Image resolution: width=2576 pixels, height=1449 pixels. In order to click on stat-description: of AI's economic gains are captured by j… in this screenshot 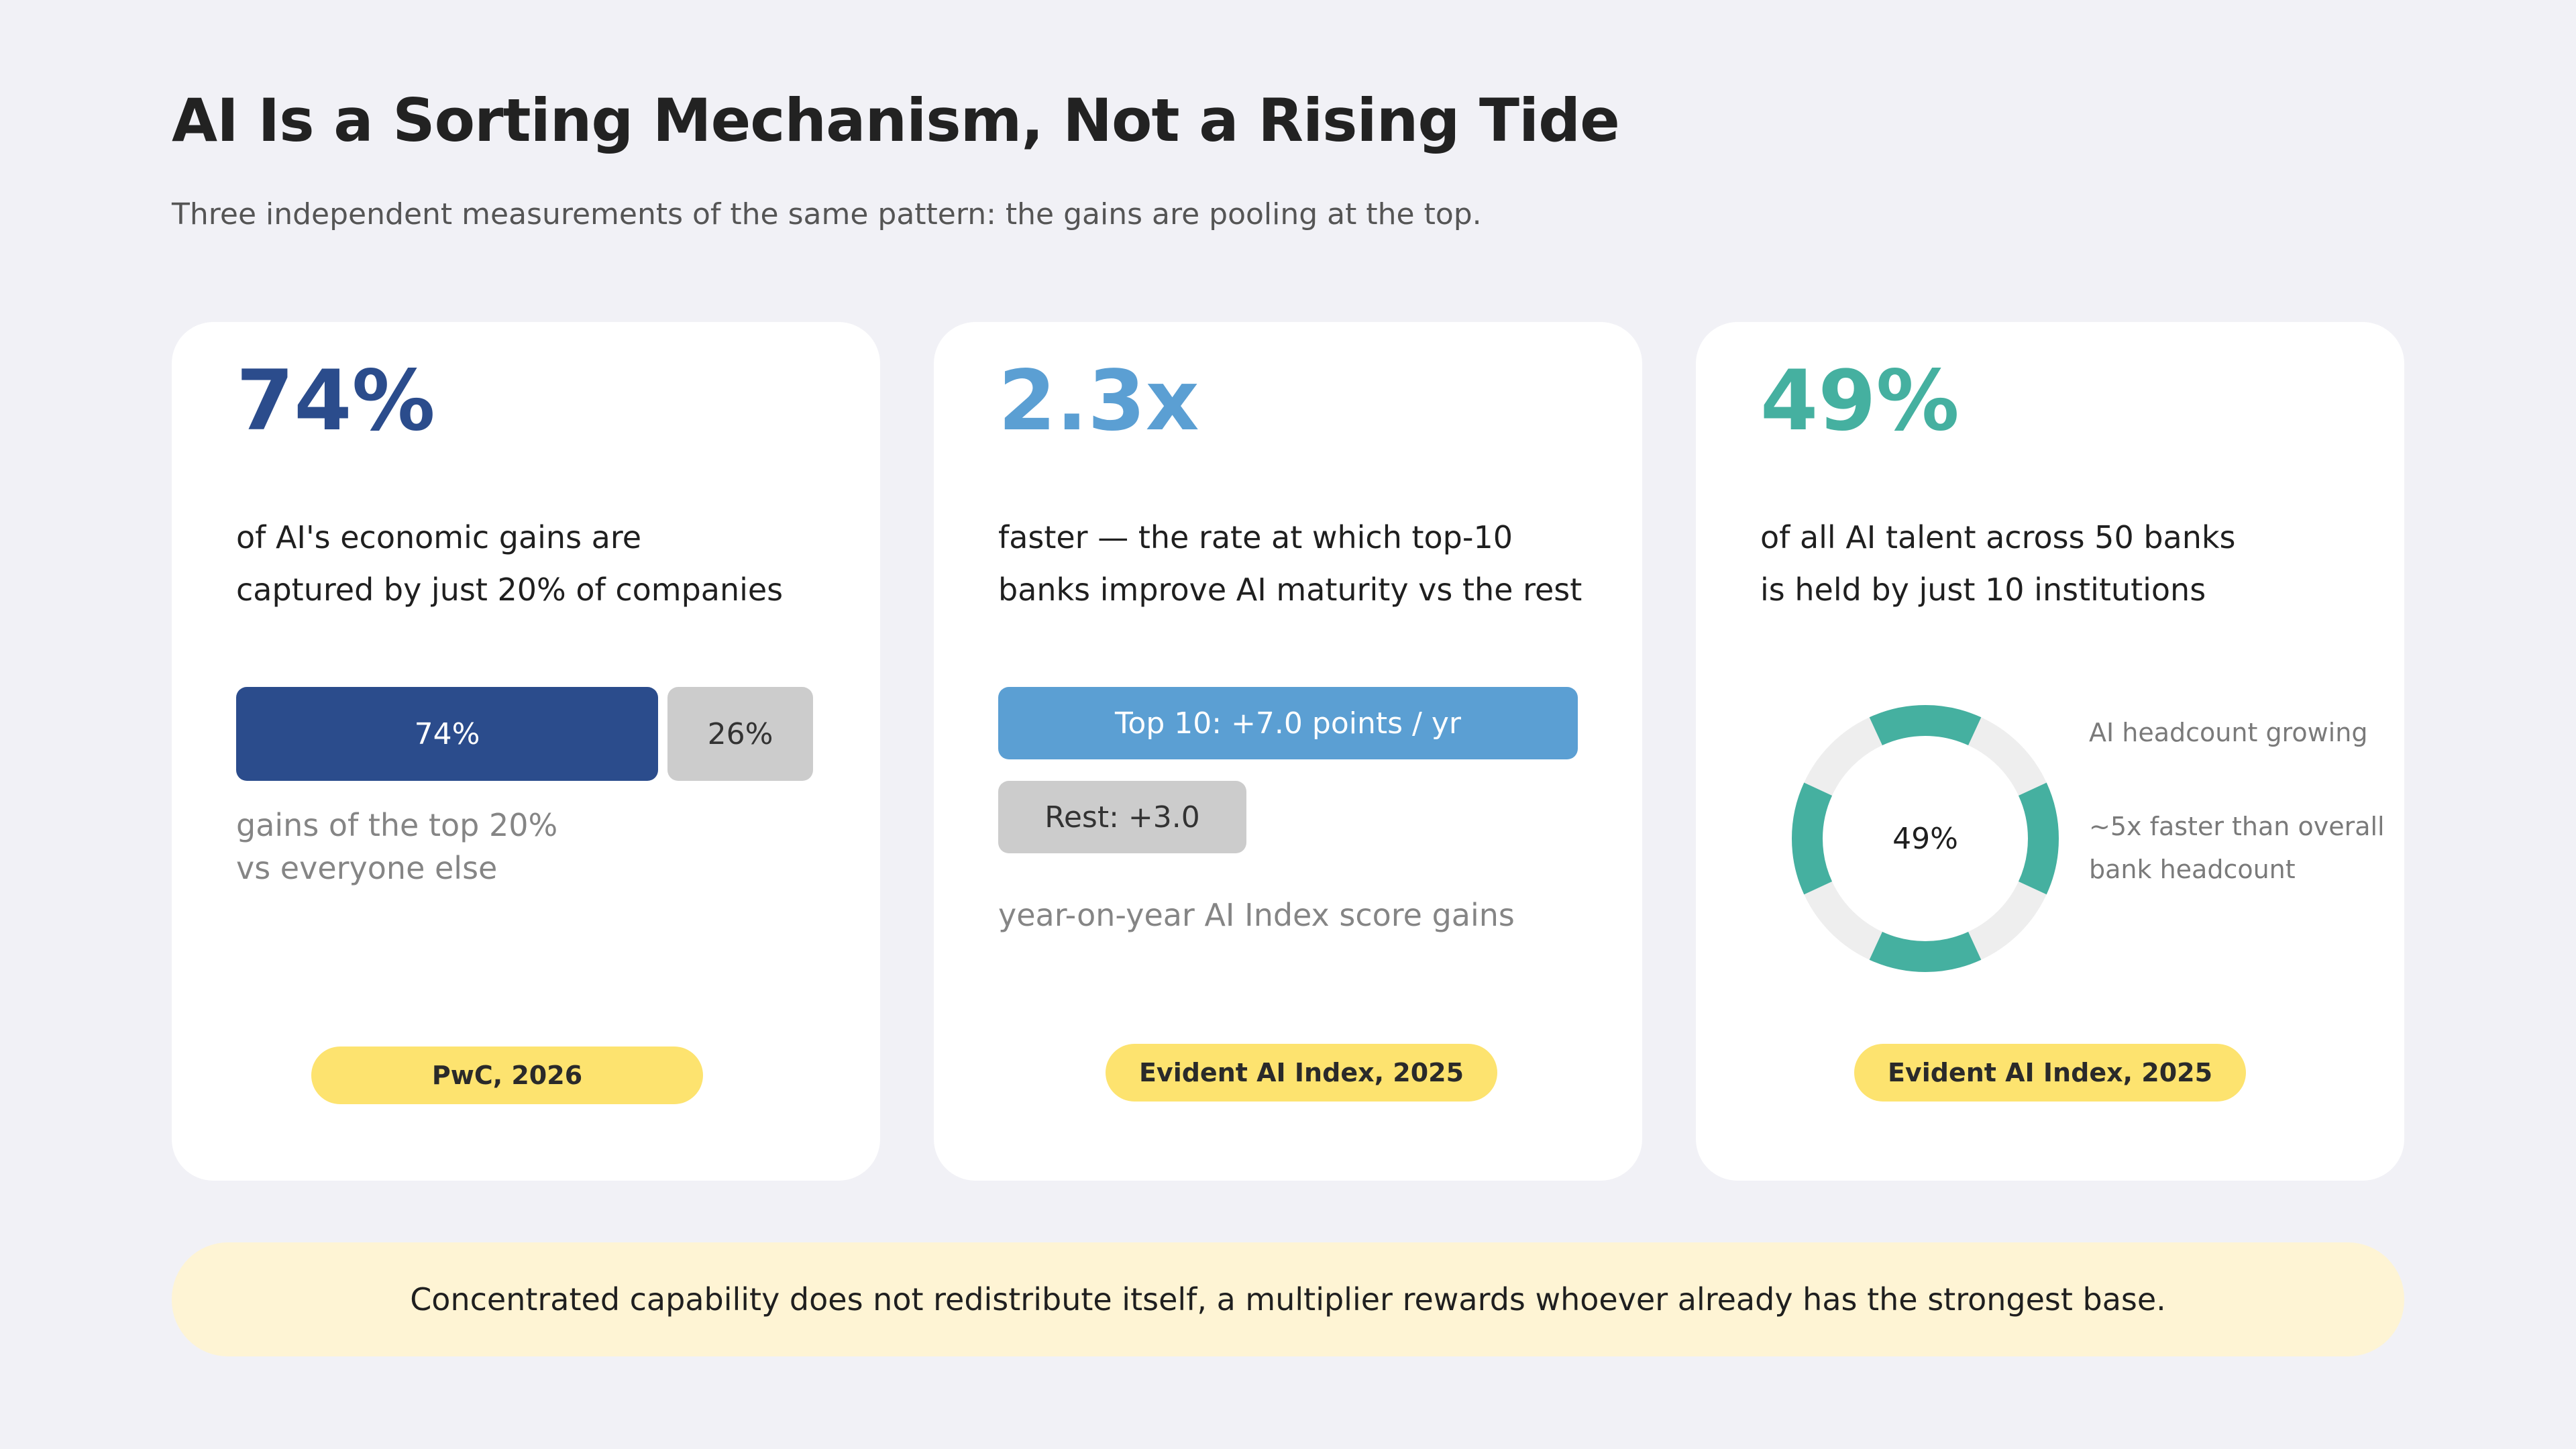, I will do `click(538, 563)`.